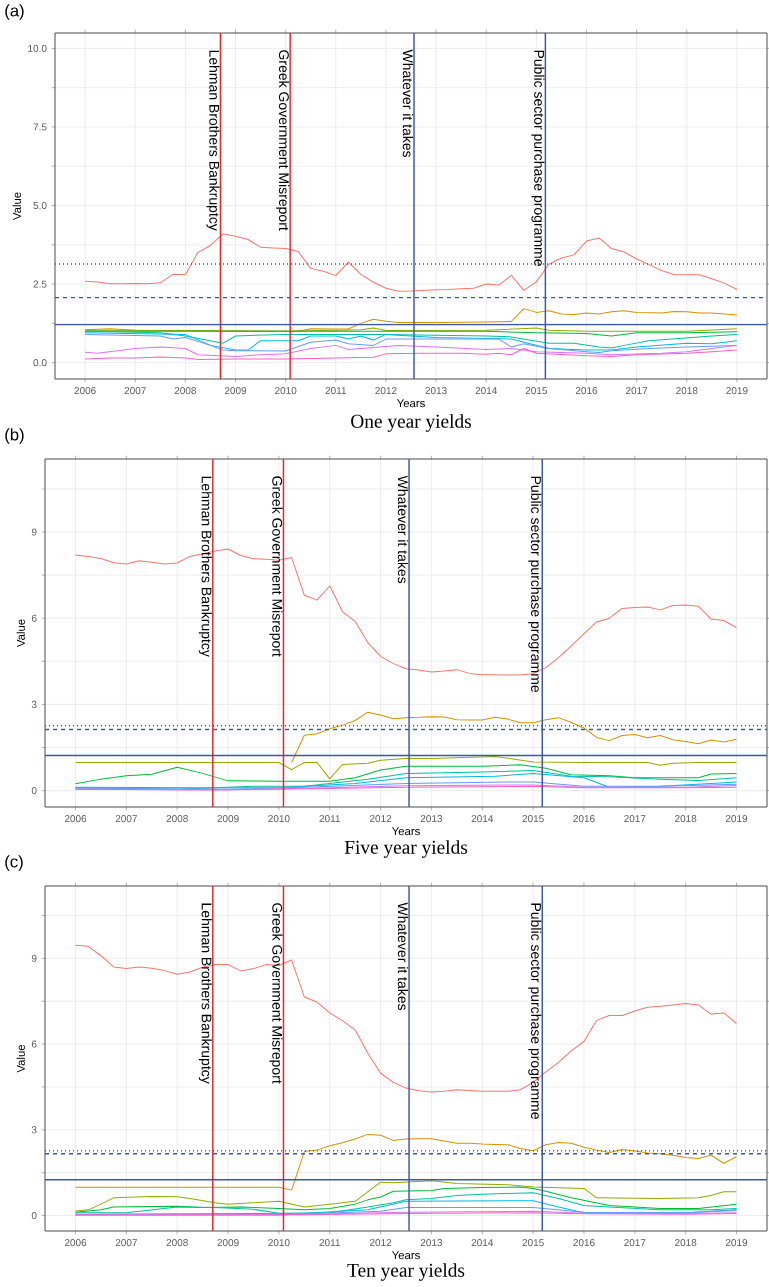  I want to click on text: (a), so click(14, 12).